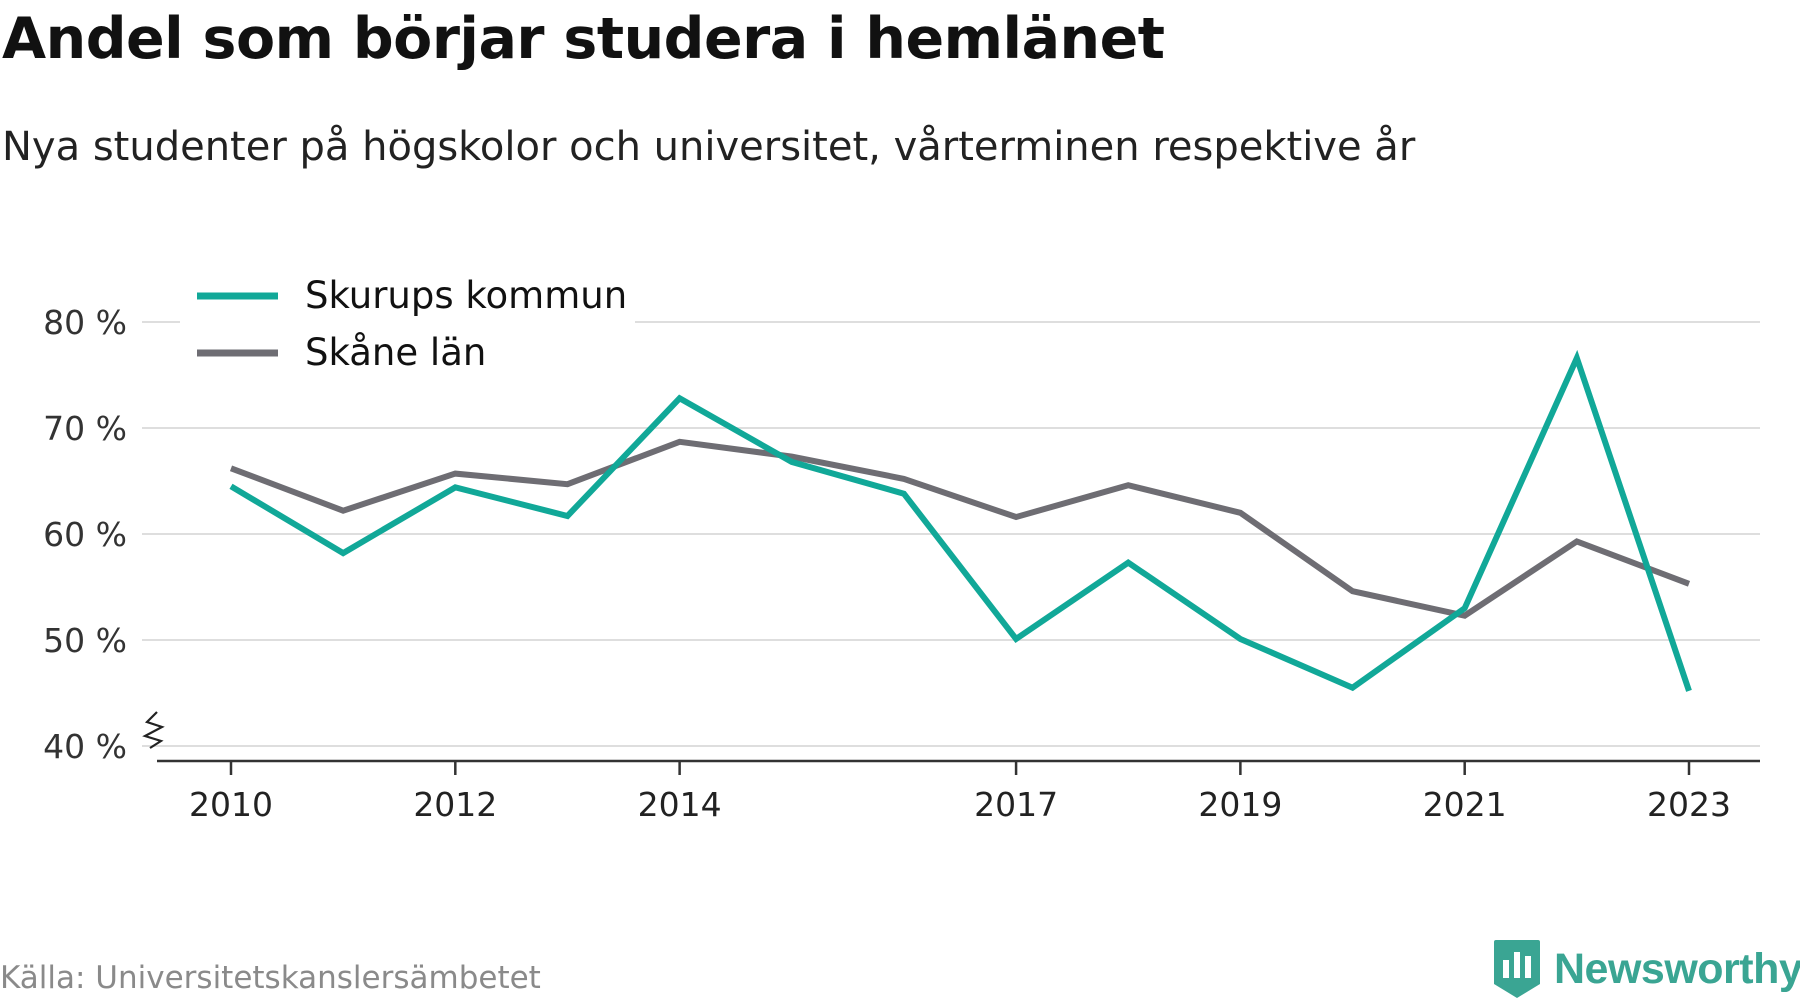 Image resolution: width=1800 pixels, height=1000 pixels. What do you see at coordinates (407, 318) in the screenshot?
I see `legend: Skurups kommun Skåne län` at bounding box center [407, 318].